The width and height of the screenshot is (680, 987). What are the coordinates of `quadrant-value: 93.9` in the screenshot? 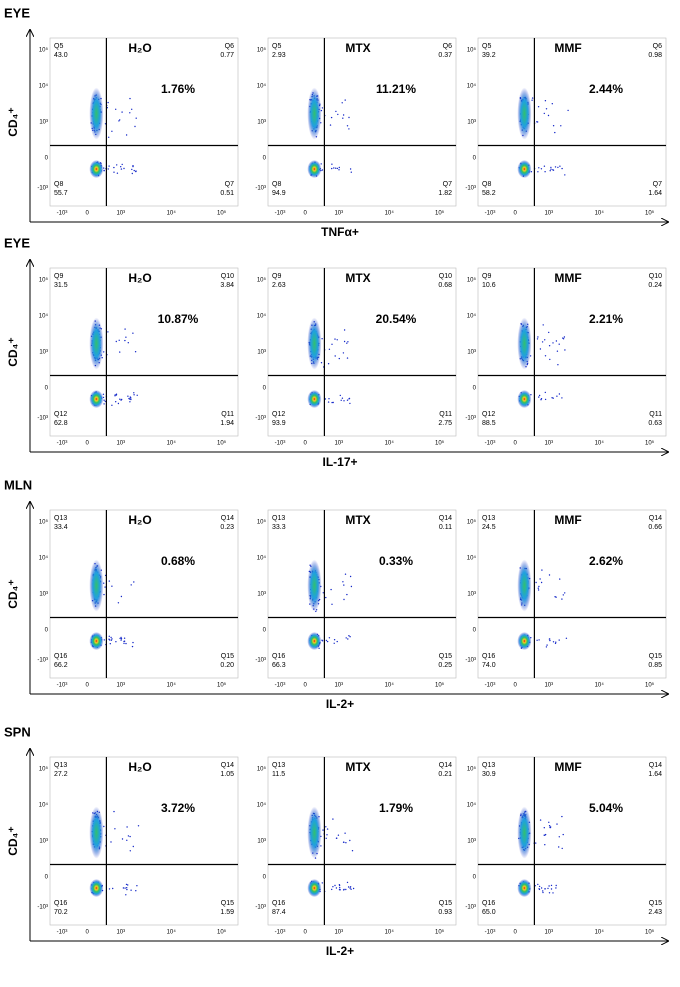 It's located at (279, 423).